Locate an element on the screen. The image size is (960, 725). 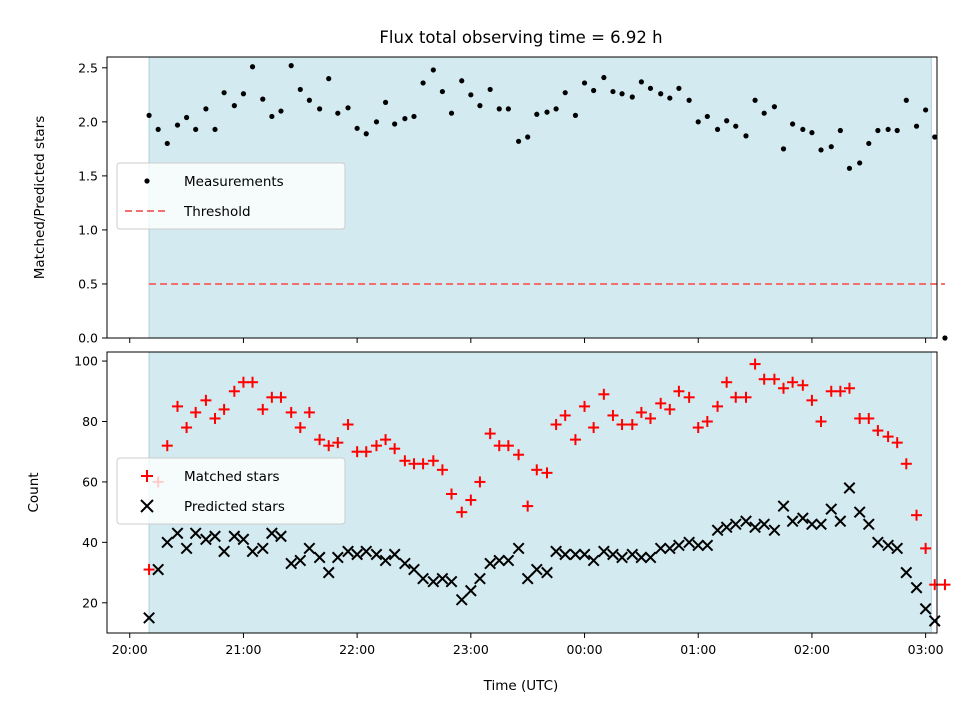
legend-box-bottom is located at coordinates (231, 491).